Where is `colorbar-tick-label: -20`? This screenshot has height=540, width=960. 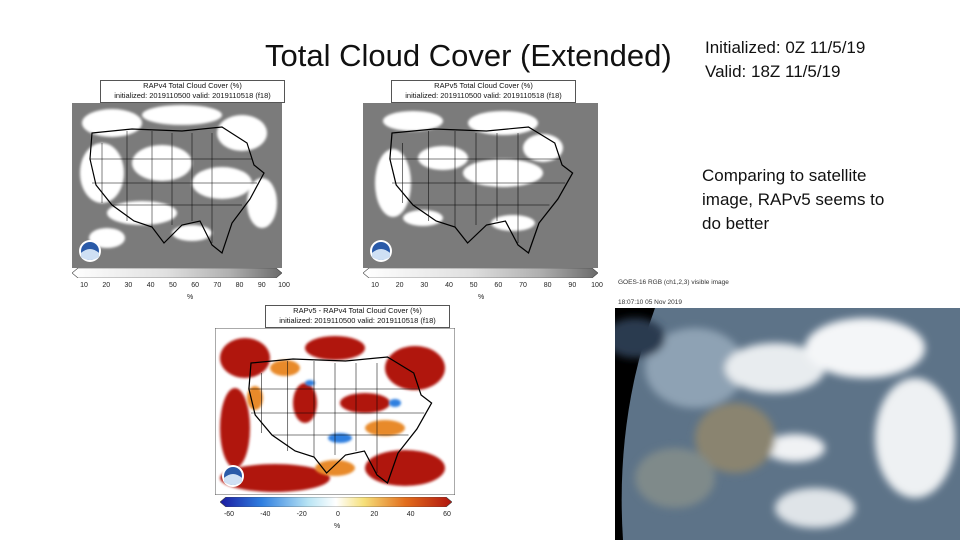 colorbar-tick-label: -20 is located at coordinates (301, 514).